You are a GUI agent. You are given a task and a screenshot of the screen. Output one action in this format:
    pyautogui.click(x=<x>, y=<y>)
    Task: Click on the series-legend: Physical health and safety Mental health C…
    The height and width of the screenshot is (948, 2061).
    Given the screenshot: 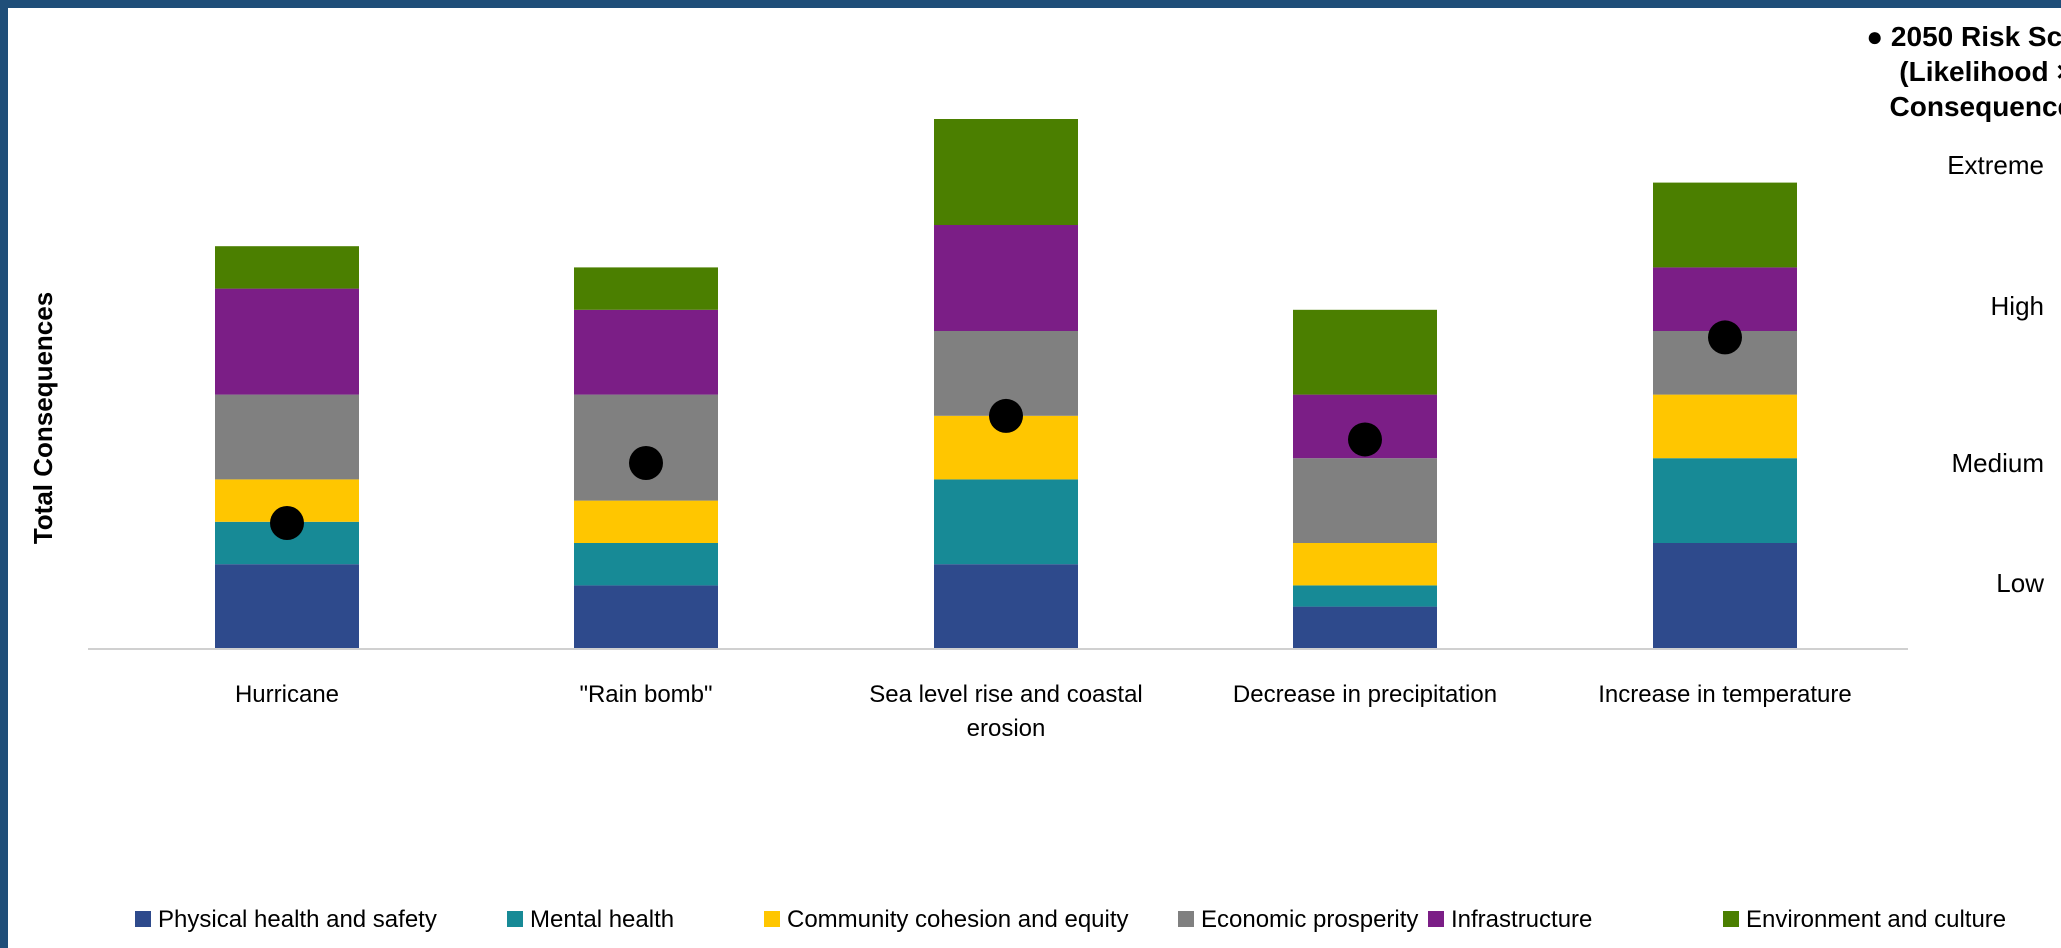 What is the action you would take?
    pyautogui.click(x=1070, y=919)
    